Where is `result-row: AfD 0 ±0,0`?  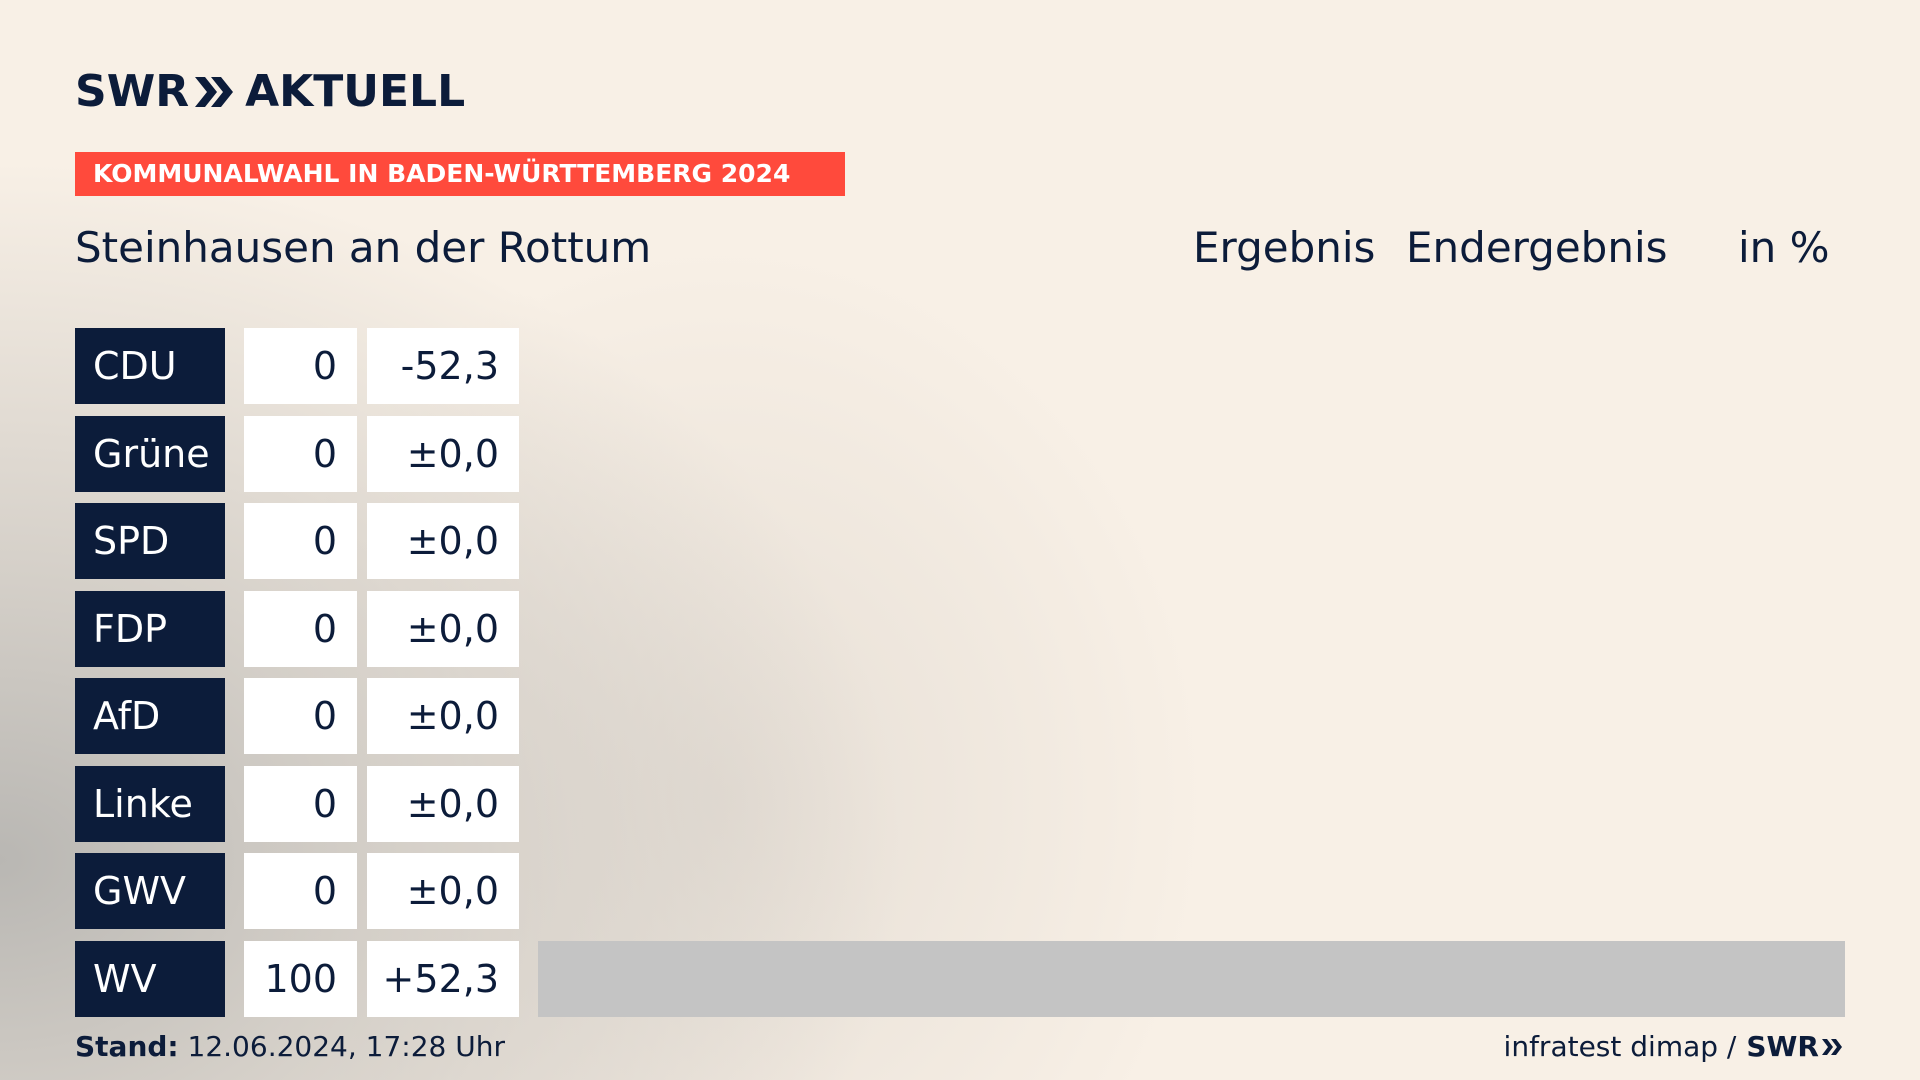 result-row: AfD 0 ±0,0 is located at coordinates (960, 716).